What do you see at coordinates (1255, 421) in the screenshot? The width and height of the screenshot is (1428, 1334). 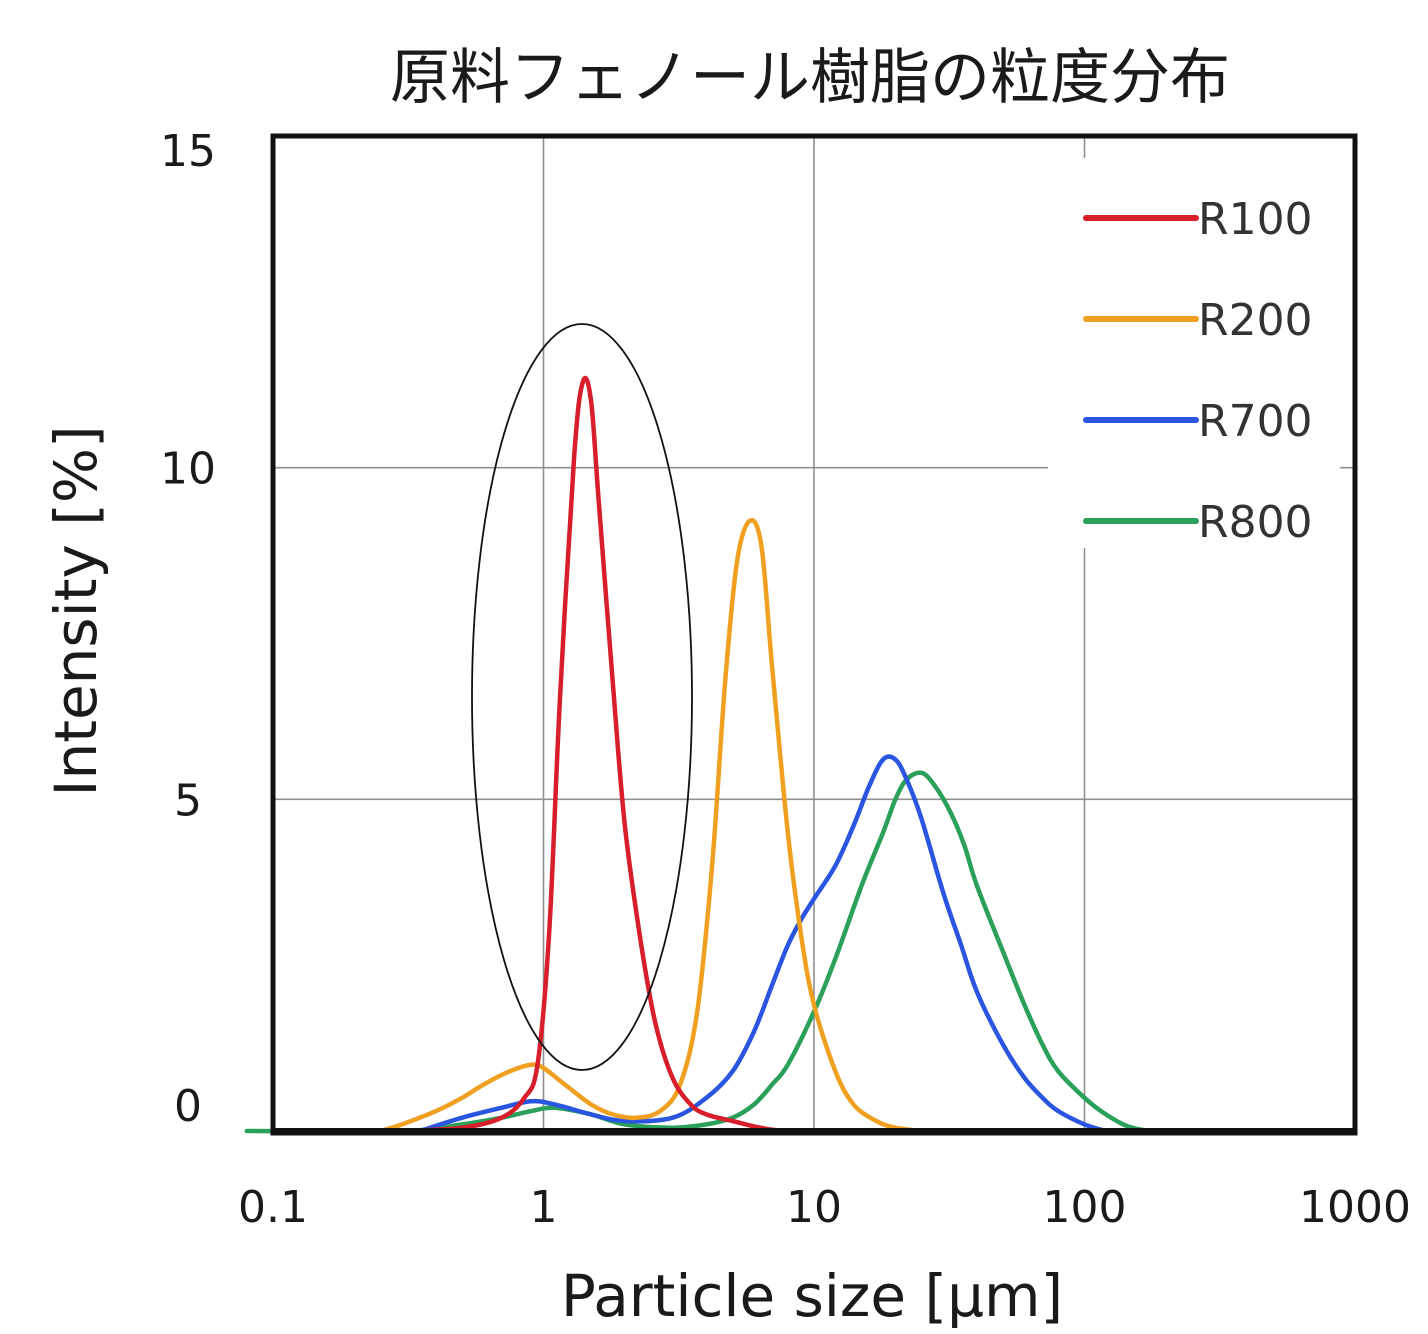 I see `legend-label-r700: R700` at bounding box center [1255, 421].